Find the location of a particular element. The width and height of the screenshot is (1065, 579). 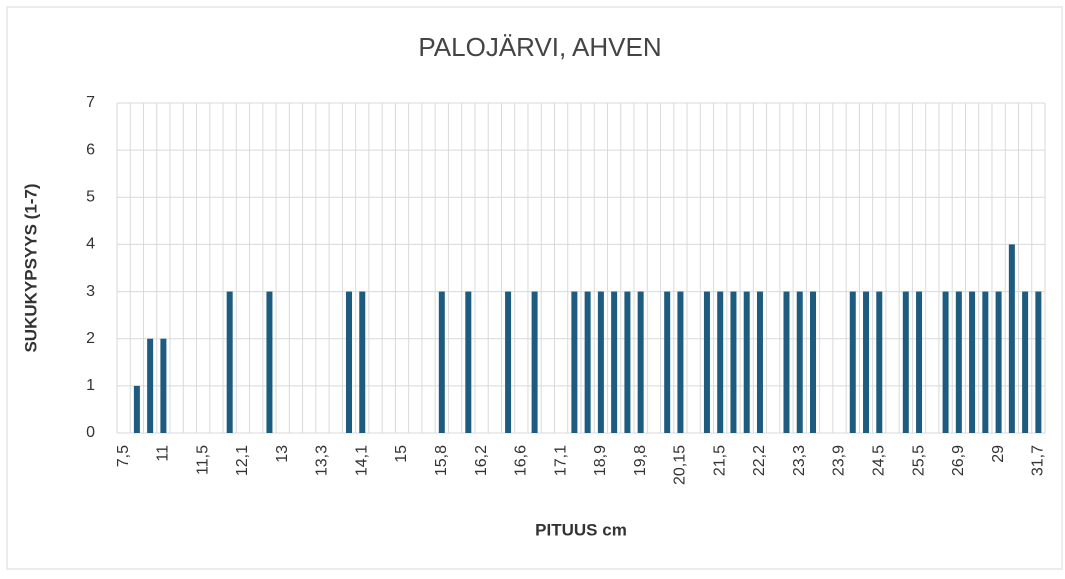

x-tick-label: 23,3 is located at coordinates (799, 460).